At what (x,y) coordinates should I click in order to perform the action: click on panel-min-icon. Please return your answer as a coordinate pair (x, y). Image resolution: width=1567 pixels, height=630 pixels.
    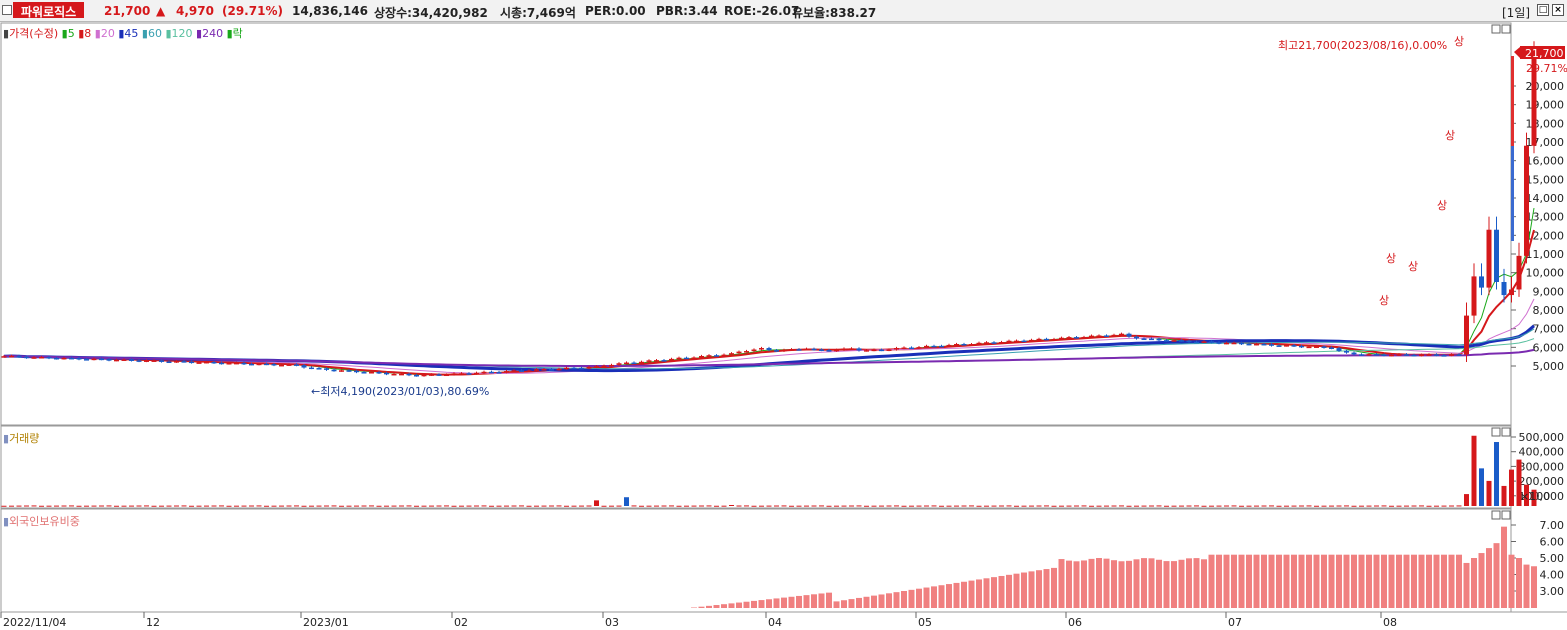
    Looking at the image, I should click on (1496, 29).